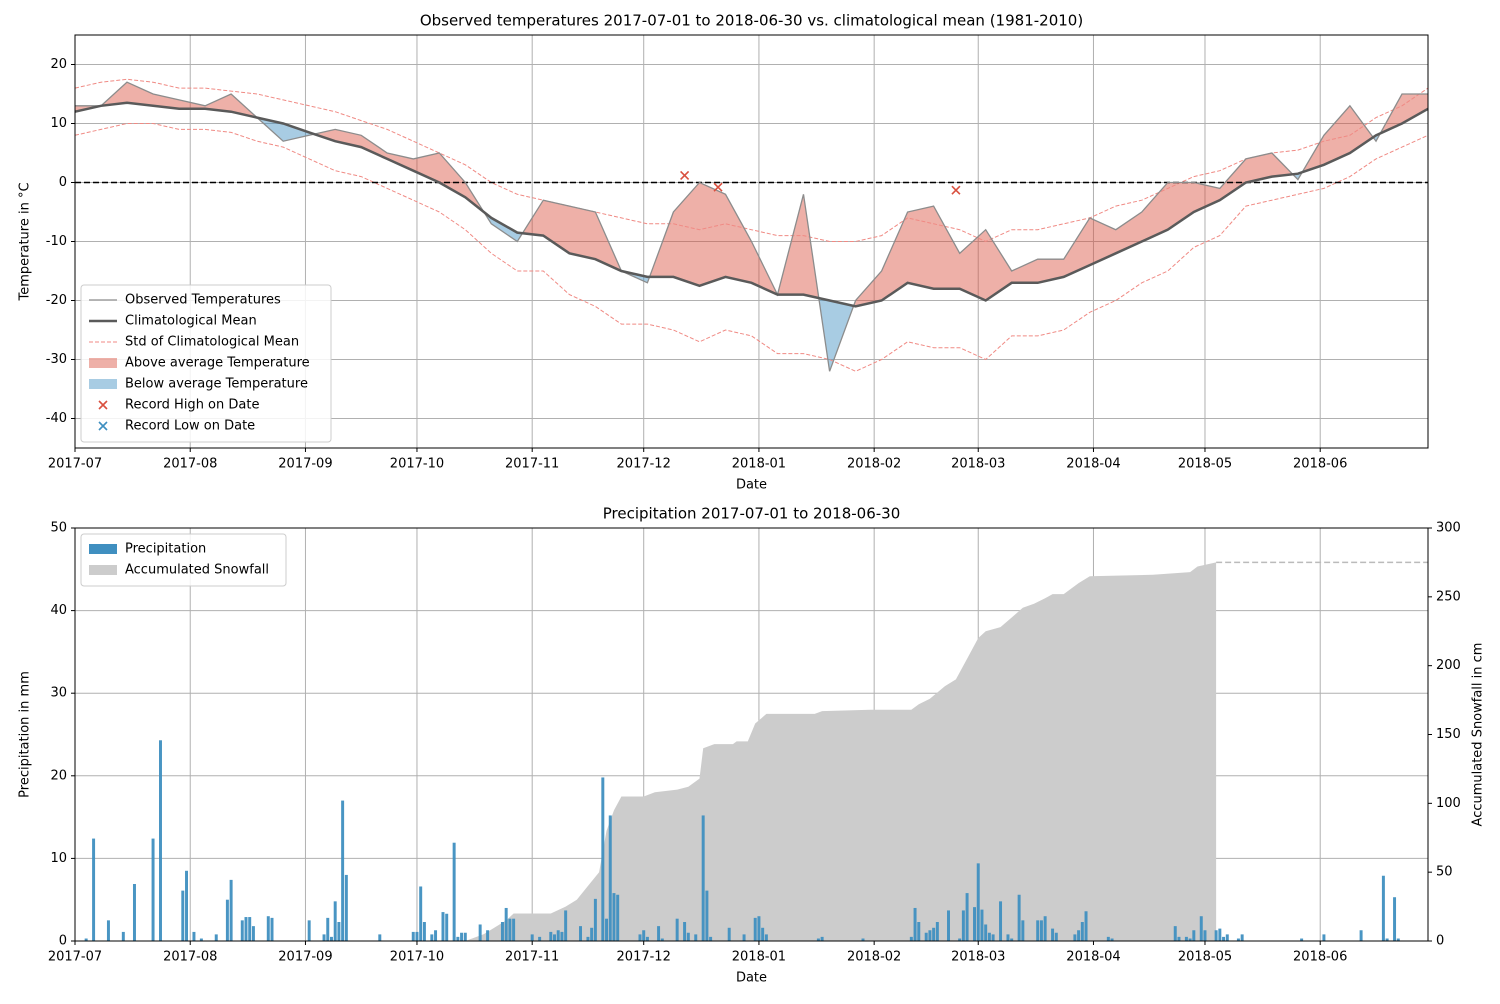 The height and width of the screenshot is (1004, 1500). What do you see at coordinates (190, 426) in the screenshot?
I see `legend-label: Record Low on Date` at bounding box center [190, 426].